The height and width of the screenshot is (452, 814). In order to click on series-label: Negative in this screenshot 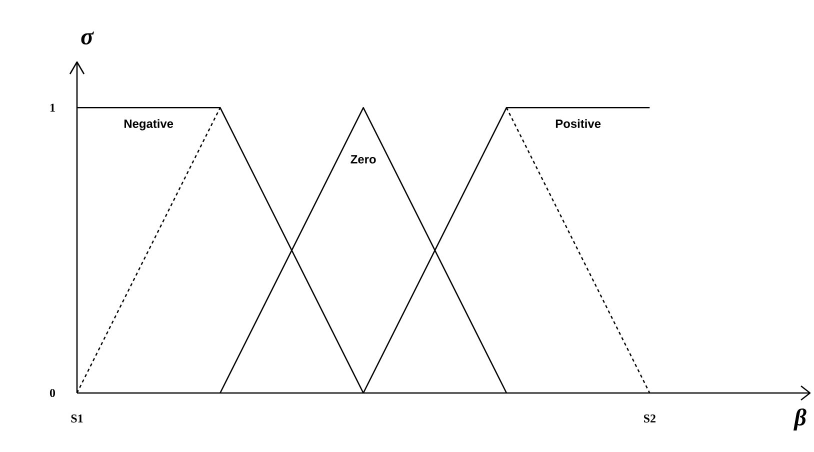, I will do `click(149, 124)`.